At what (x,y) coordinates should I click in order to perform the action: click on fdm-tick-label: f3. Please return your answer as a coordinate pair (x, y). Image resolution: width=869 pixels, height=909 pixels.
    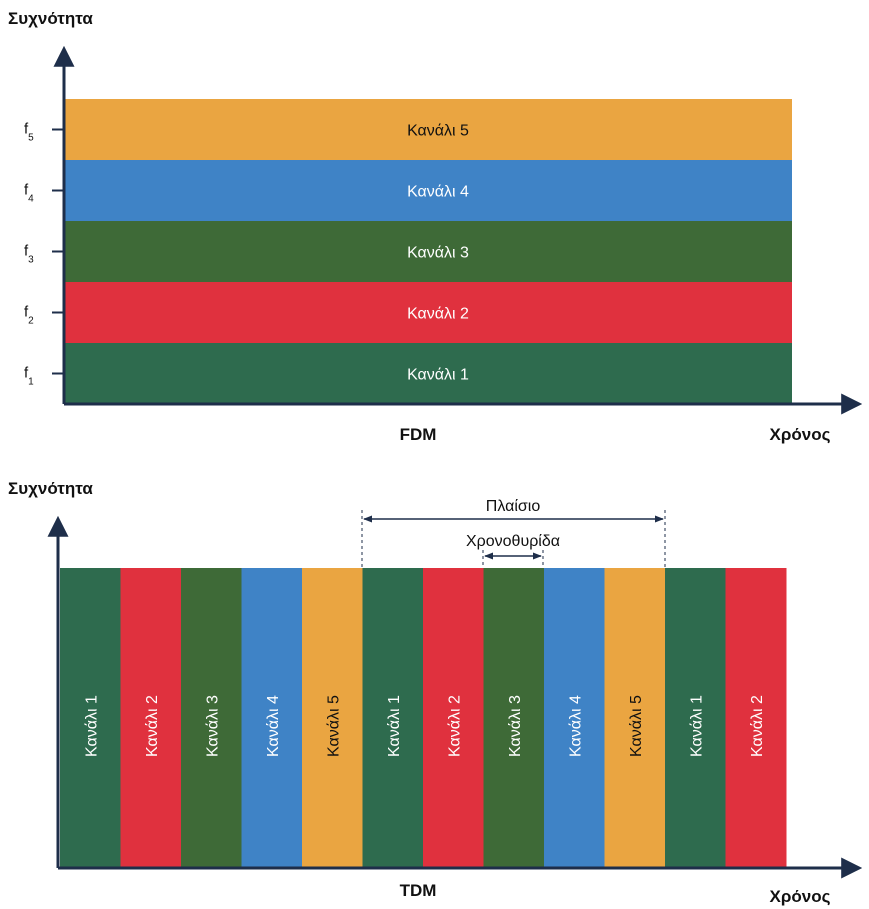
    Looking at the image, I should click on (29, 254).